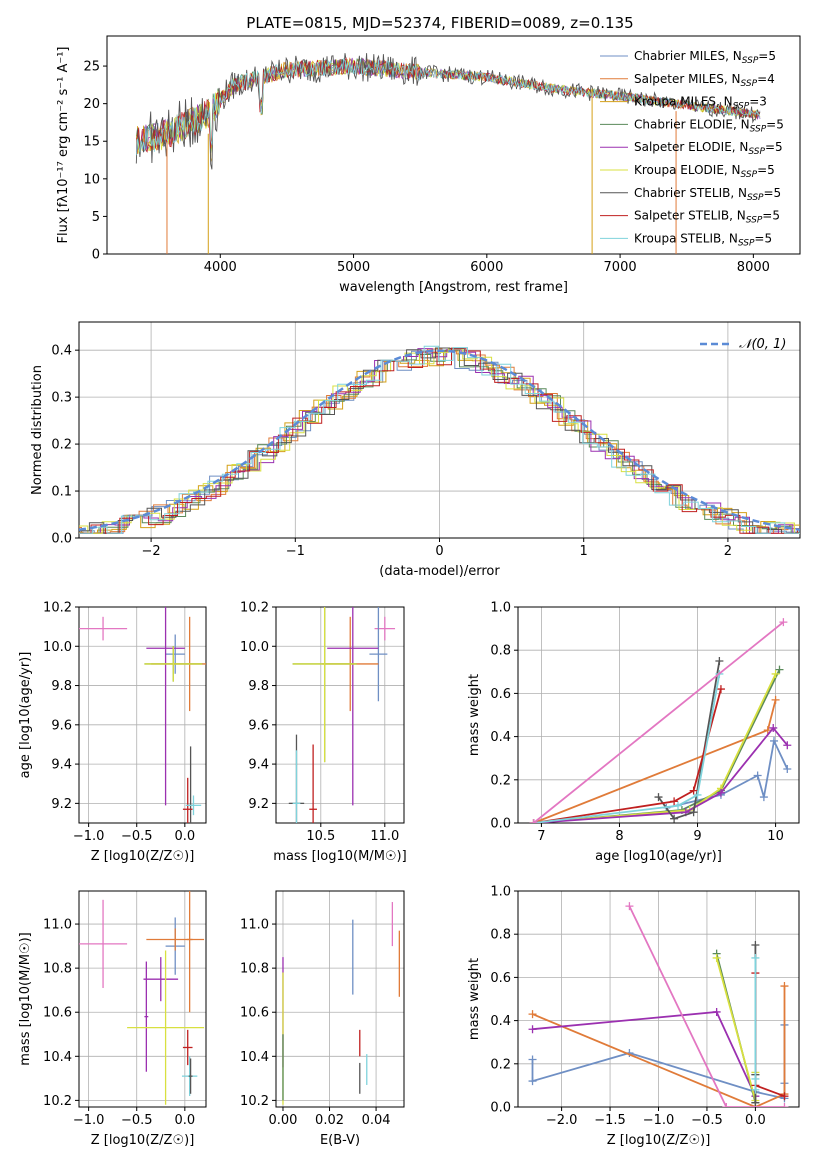 The height and width of the screenshot is (1170, 819). I want to click on age_vs_mass-frame, so click(340, 715).